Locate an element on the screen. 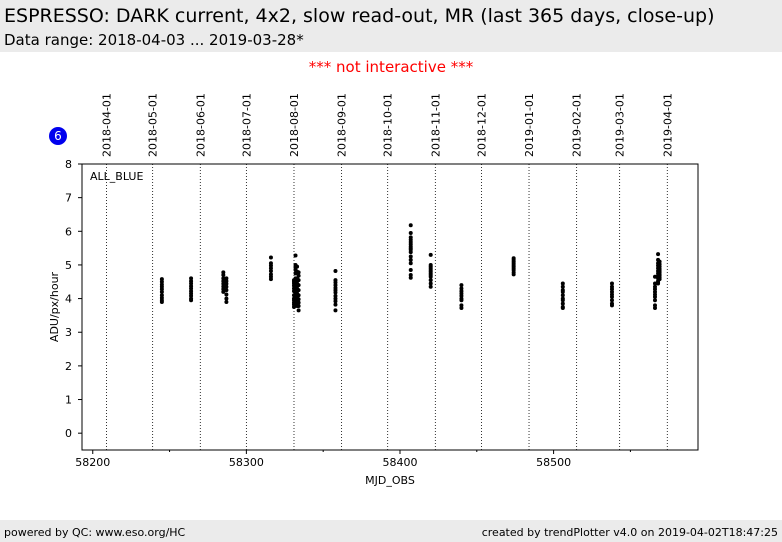 This screenshot has width=782, height=542. date-label: 2018-04-01 is located at coordinates (107, 125).